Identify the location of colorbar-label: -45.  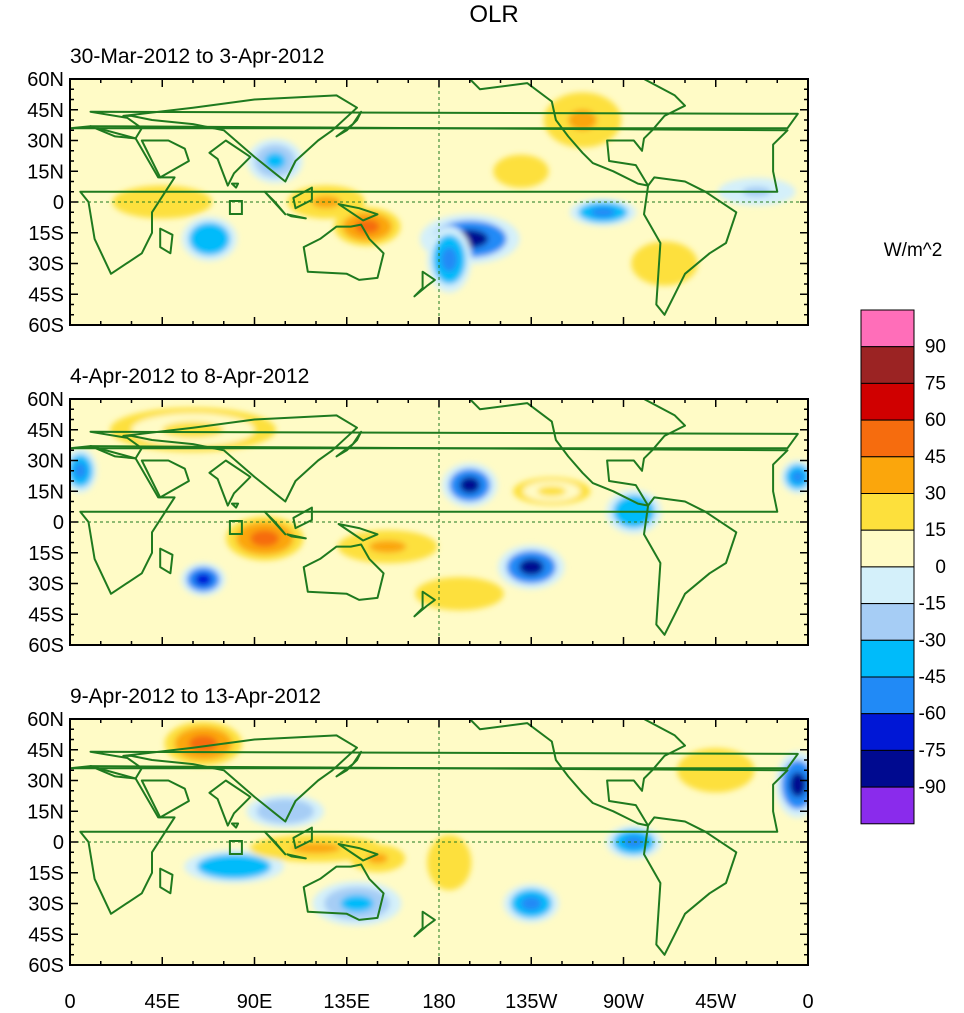
(932, 677).